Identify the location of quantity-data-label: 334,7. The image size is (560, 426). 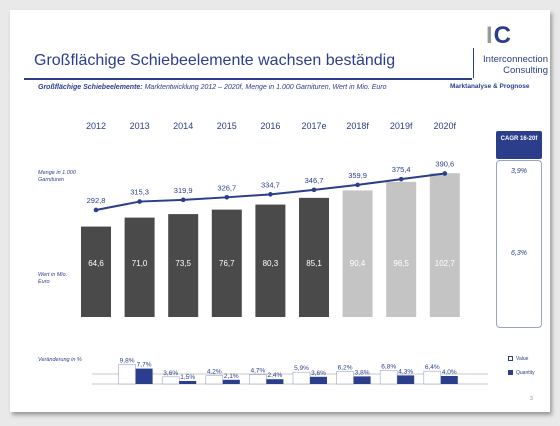
(270, 184).